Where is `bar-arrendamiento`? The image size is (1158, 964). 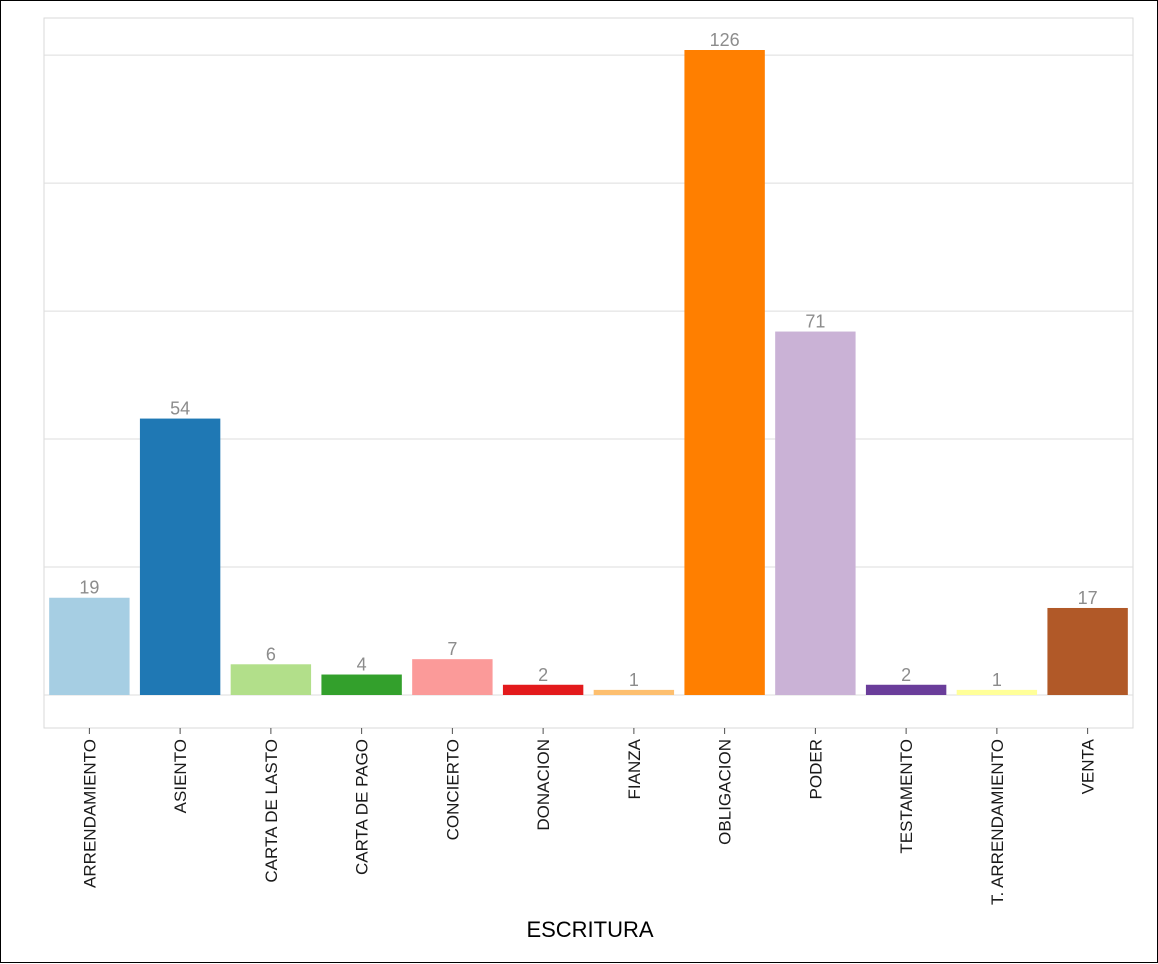 bar-arrendamiento is located at coordinates (89, 646).